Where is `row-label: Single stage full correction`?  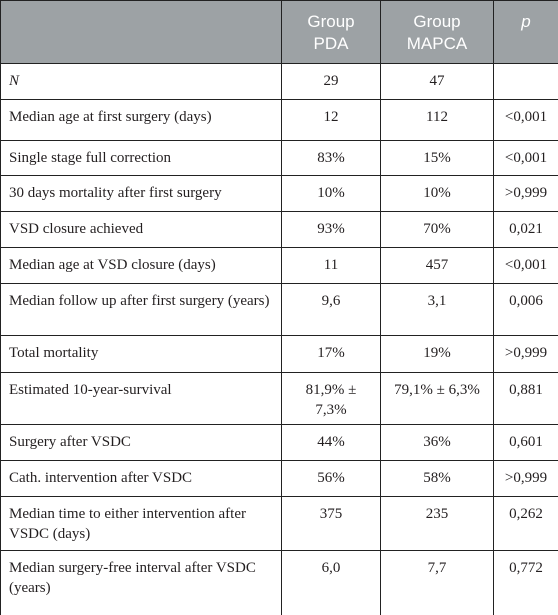
row-label: Single stage full correction is located at coordinates (141, 158).